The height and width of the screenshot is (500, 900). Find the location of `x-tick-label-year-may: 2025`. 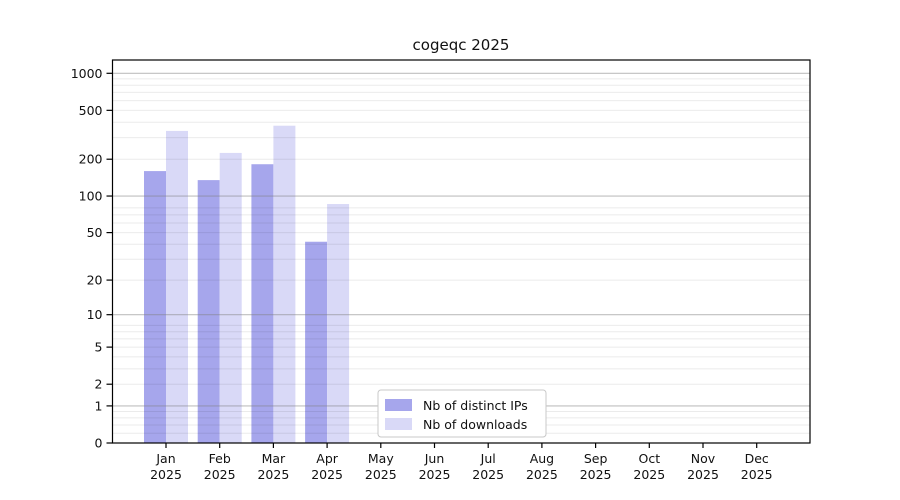

x-tick-label-year-may: 2025 is located at coordinates (381, 474).